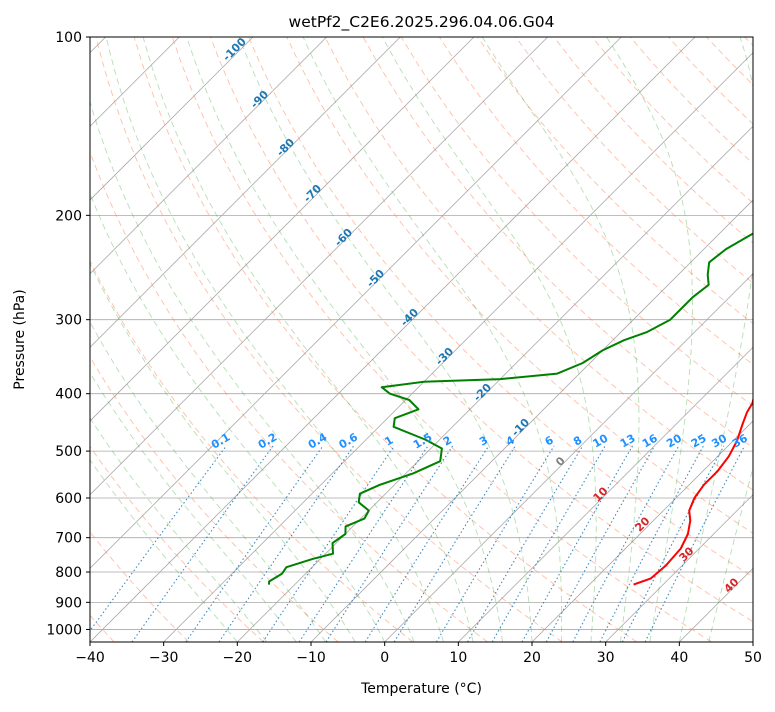 This screenshot has width=775, height=712. I want to click on isotherm-line, so click(764, 339).